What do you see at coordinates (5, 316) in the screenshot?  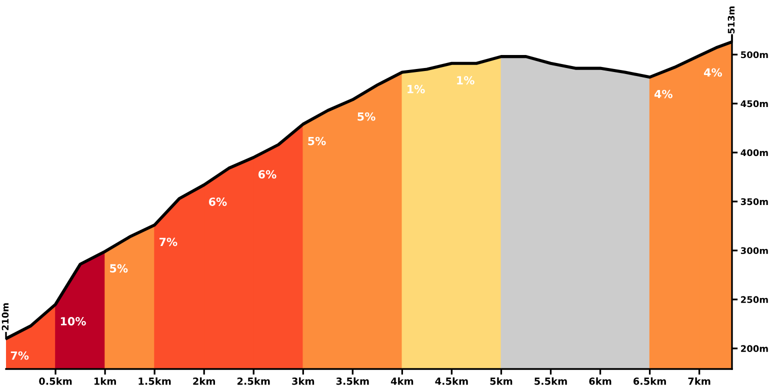 I see `annotation: 210m` at bounding box center [5, 316].